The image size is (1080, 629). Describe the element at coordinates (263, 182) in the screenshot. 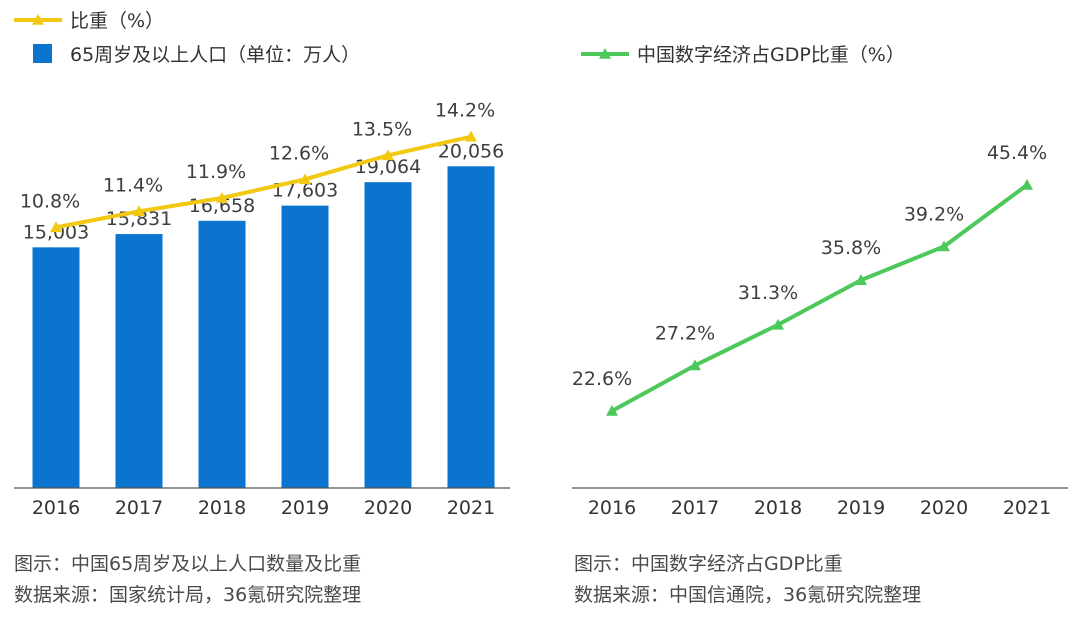

I see `ratio-line` at that location.